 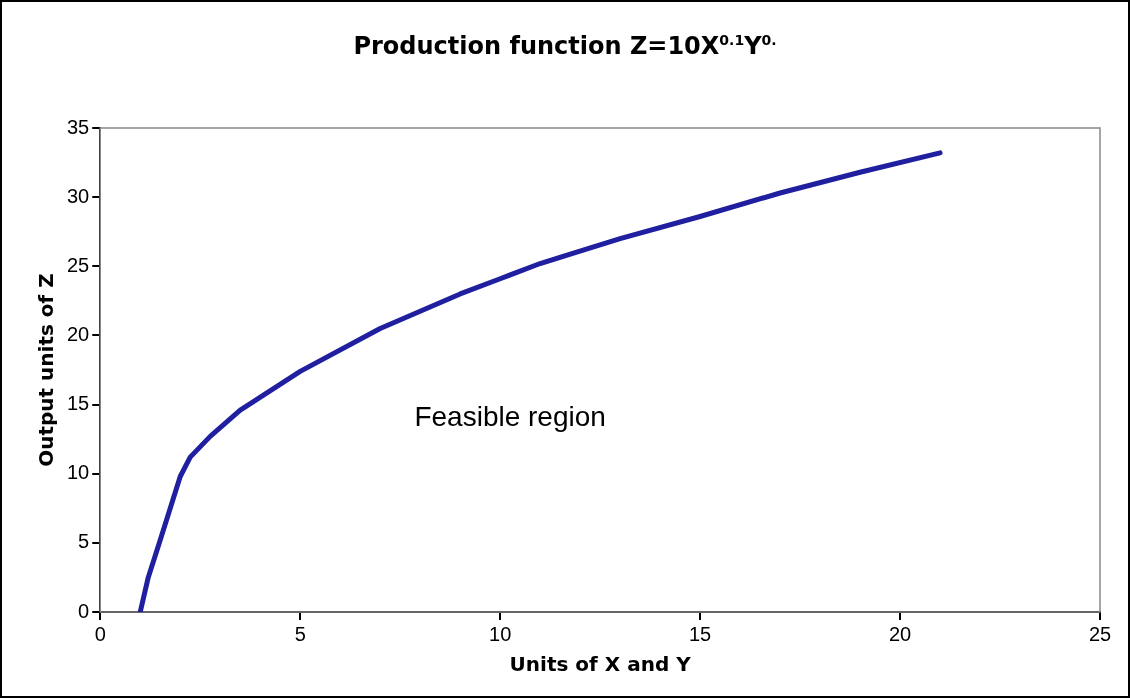 What do you see at coordinates (500, 633) in the screenshot?
I see `x-tick-label: 10` at bounding box center [500, 633].